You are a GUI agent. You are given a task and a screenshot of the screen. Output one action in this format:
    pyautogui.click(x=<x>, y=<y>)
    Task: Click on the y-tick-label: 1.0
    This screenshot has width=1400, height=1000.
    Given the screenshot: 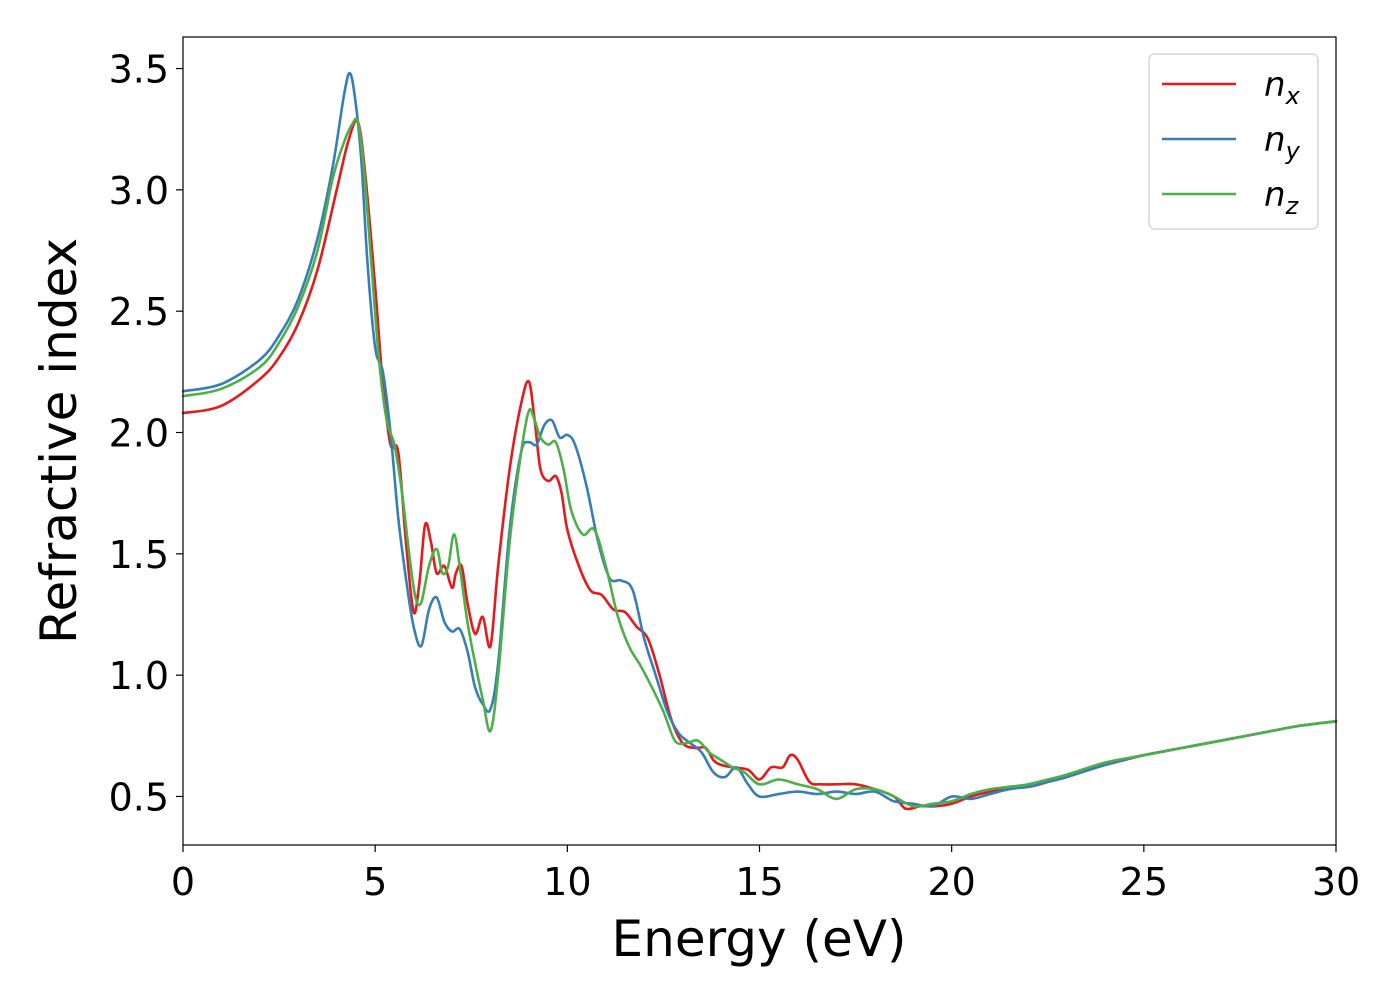 What is the action you would take?
    pyautogui.click(x=139, y=676)
    